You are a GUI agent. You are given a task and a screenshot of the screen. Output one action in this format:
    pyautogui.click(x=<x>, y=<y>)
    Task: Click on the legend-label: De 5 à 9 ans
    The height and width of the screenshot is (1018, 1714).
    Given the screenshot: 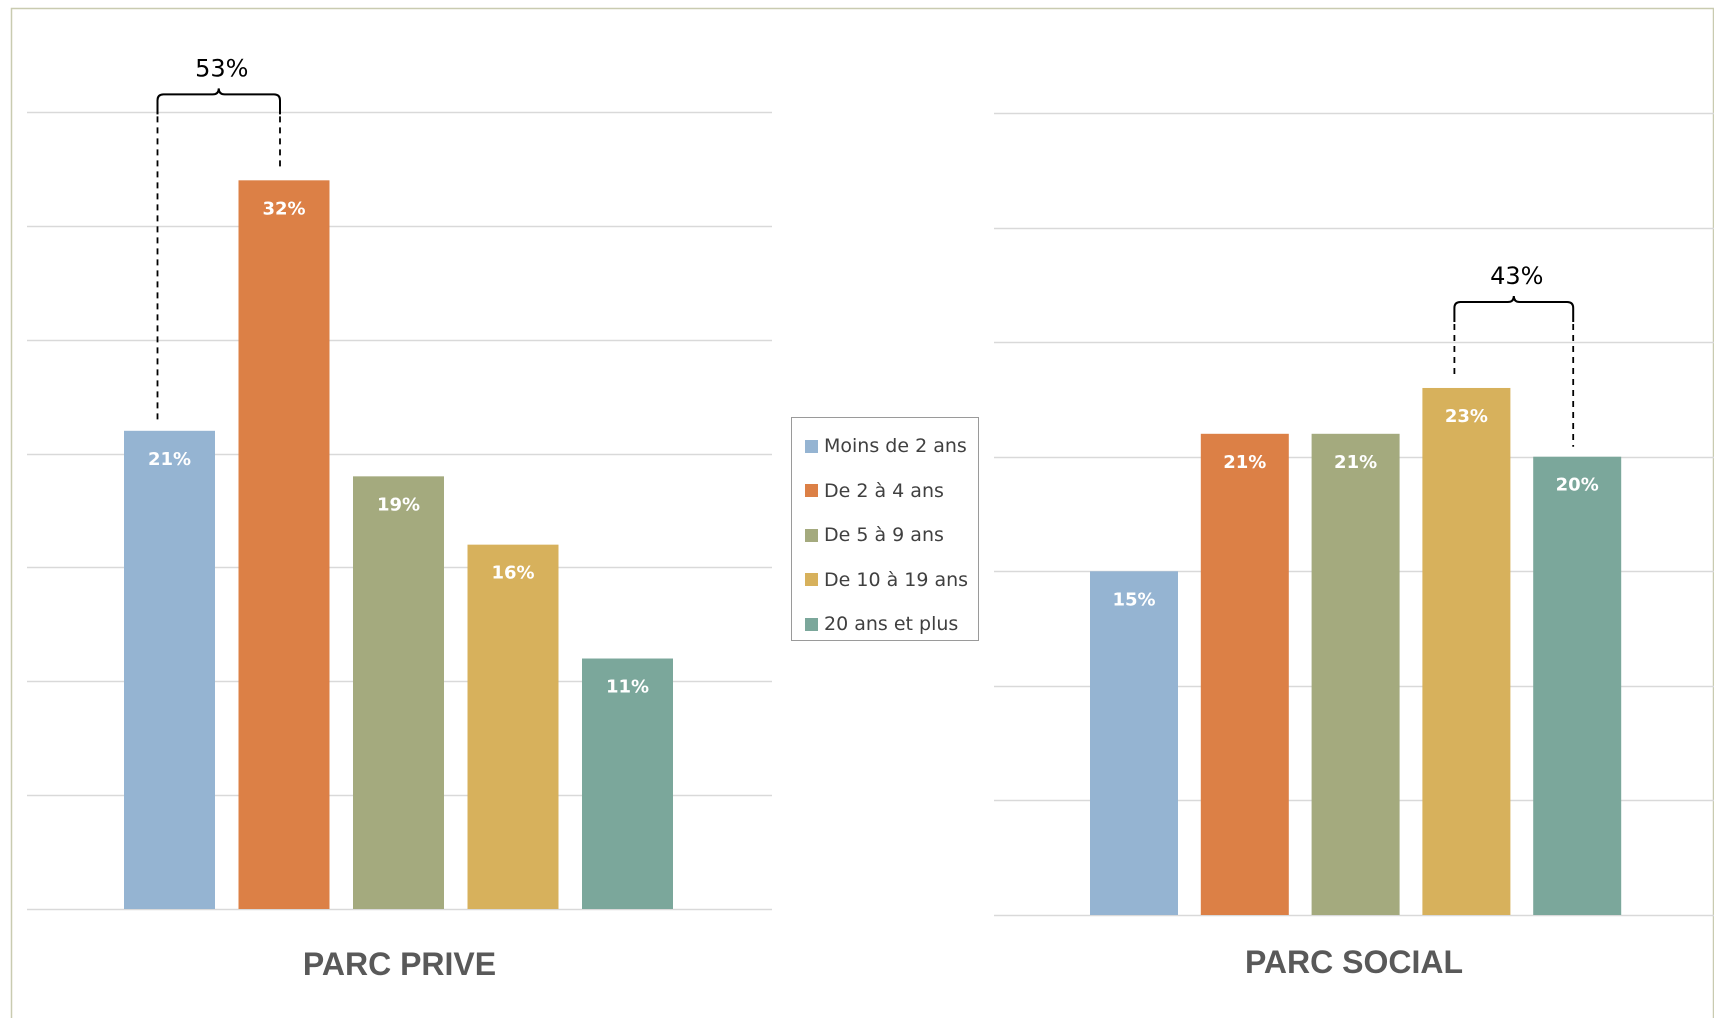 What is the action you would take?
    pyautogui.click(x=884, y=535)
    